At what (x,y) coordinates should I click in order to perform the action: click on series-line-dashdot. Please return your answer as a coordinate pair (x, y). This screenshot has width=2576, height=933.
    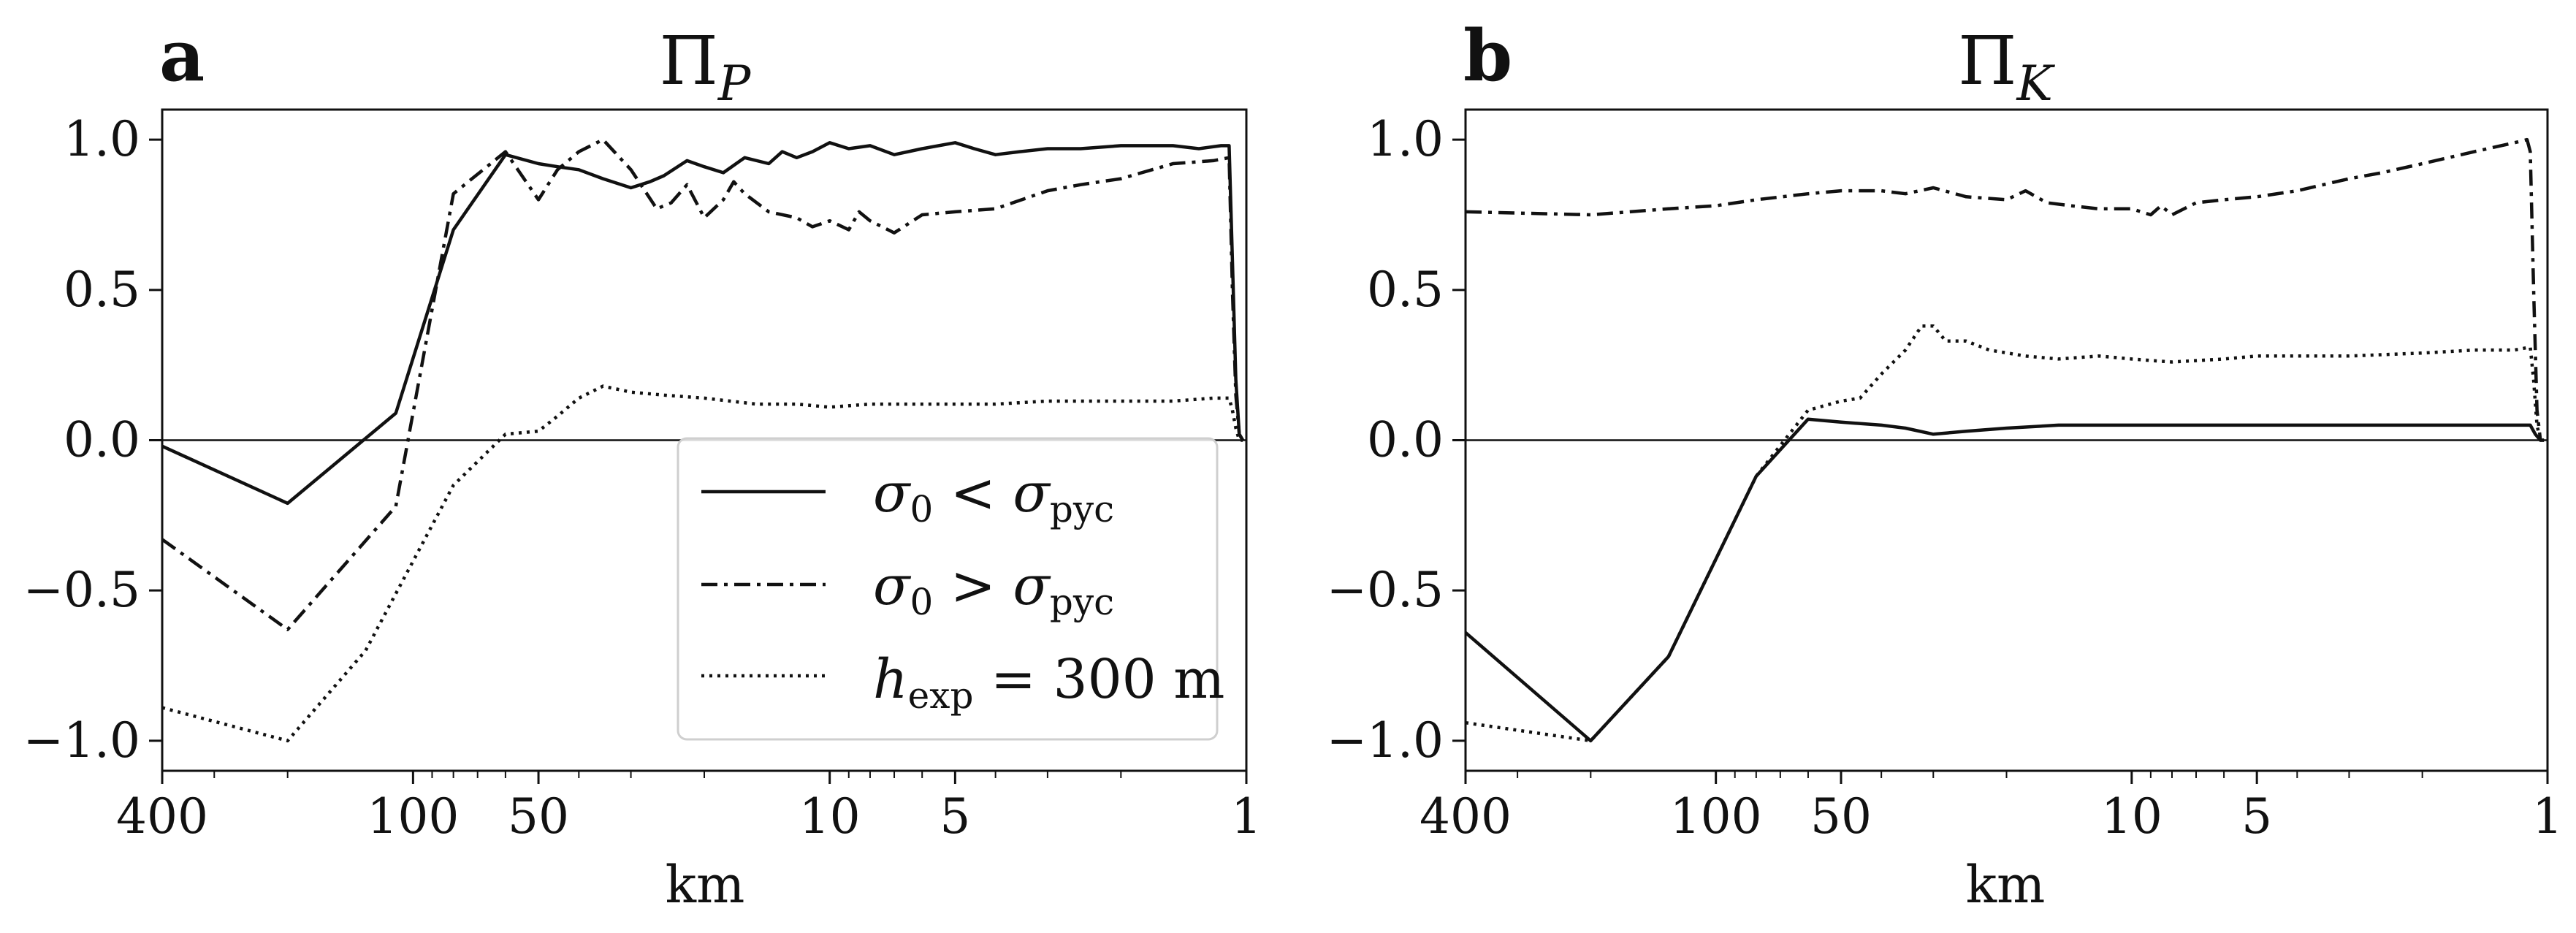
    Looking at the image, I should click on (2005, 289).